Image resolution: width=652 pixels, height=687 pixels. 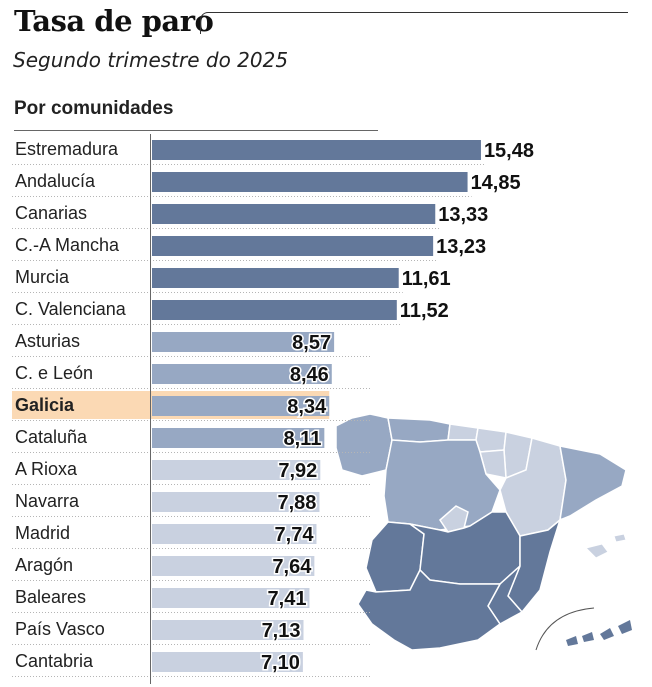 What do you see at coordinates (71, 309) in the screenshot?
I see `category-label: C. Valenciana` at bounding box center [71, 309].